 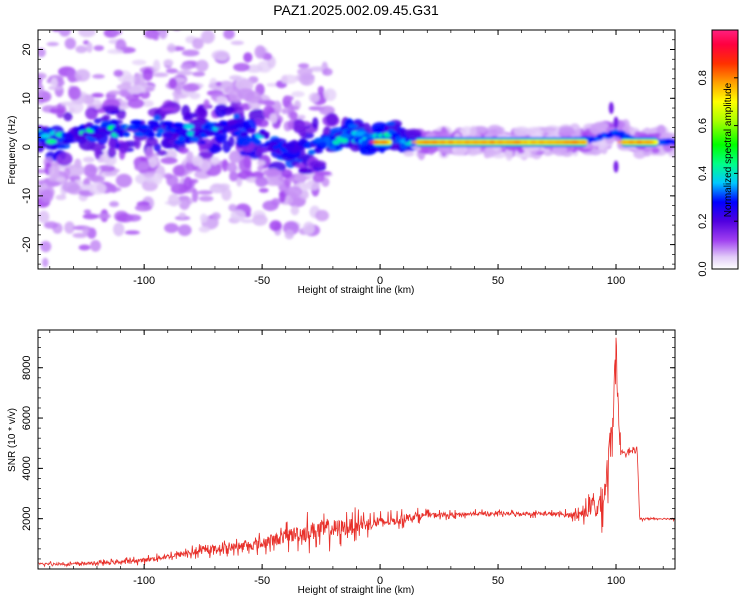 I want to click on spectrogram-x-tick-label: -100, so click(x=144, y=281).